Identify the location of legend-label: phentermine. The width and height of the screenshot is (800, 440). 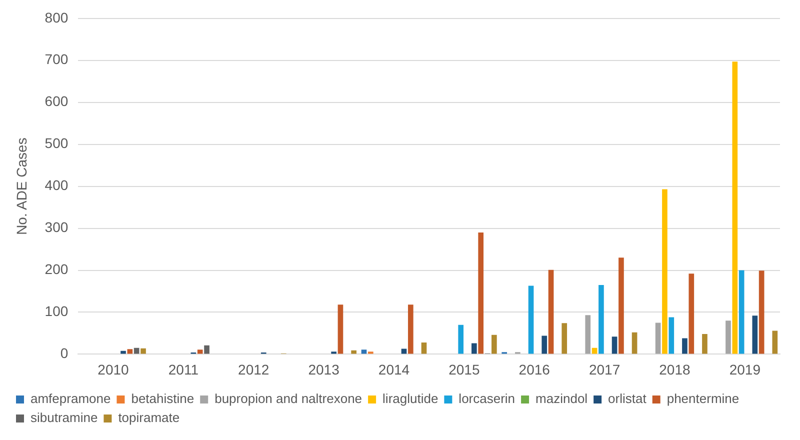
(703, 398).